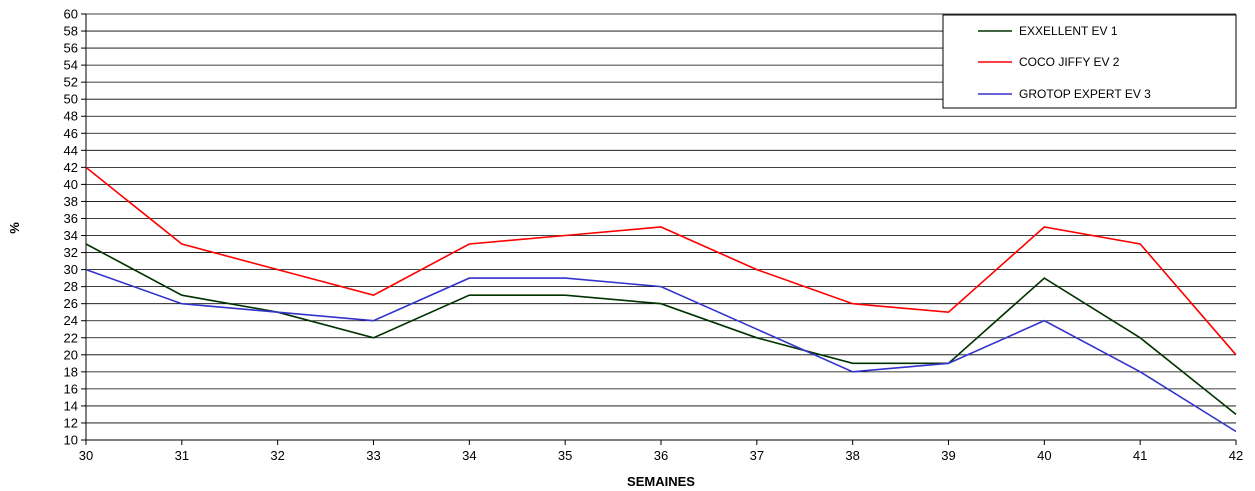  I want to click on y-tick-label: 48, so click(71, 116).